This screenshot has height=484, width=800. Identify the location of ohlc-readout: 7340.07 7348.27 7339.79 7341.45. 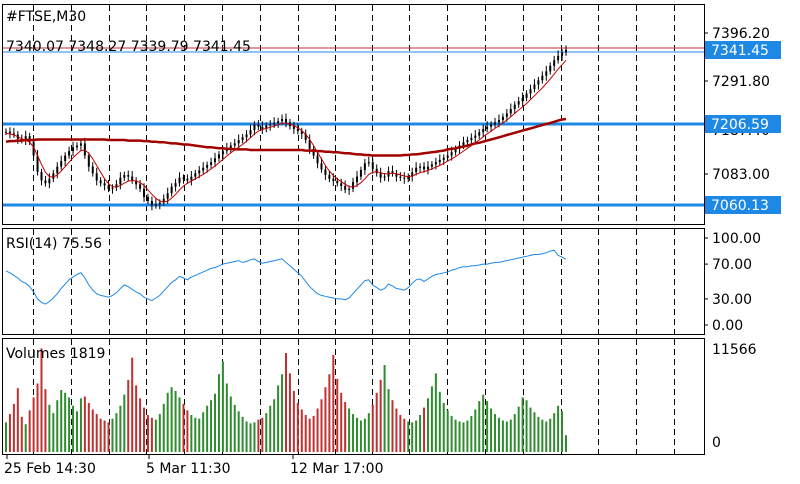
(128, 47).